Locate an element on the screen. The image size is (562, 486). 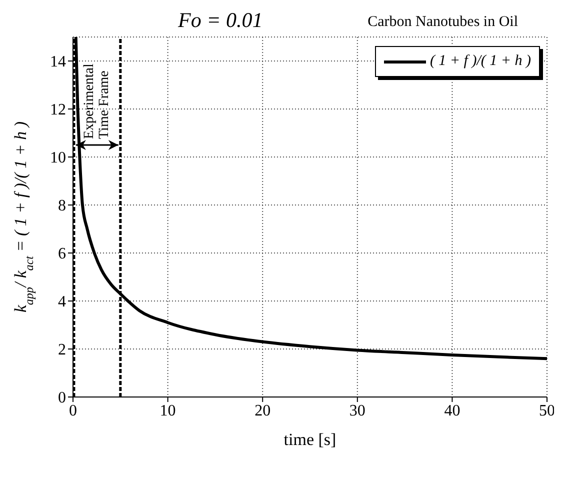
chart-title: Fo = 0.01 is located at coordinates (220, 20).